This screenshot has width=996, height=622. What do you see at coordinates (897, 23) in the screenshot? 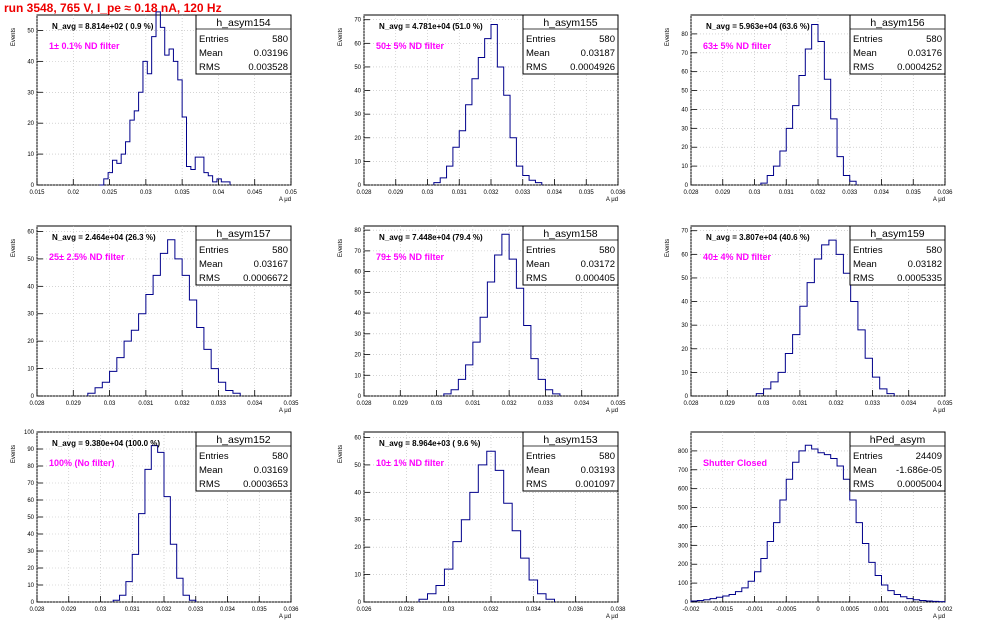
I see `stats-title: h_asym156` at bounding box center [897, 23].